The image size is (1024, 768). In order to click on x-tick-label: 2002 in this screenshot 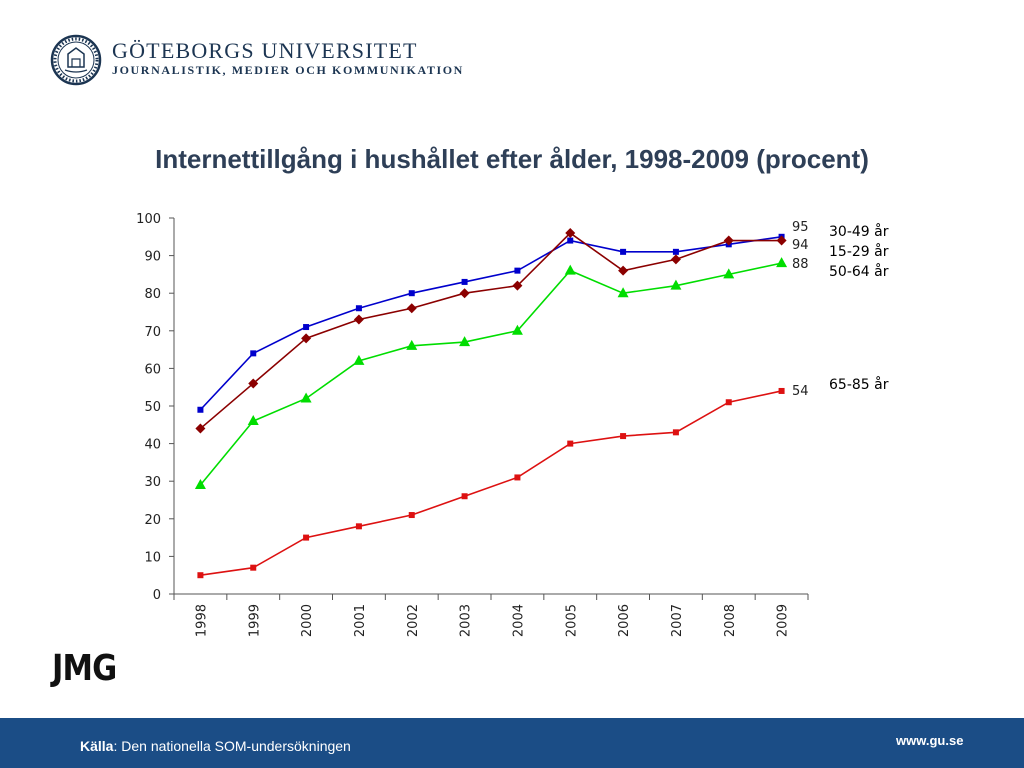, I will do `click(413, 620)`.